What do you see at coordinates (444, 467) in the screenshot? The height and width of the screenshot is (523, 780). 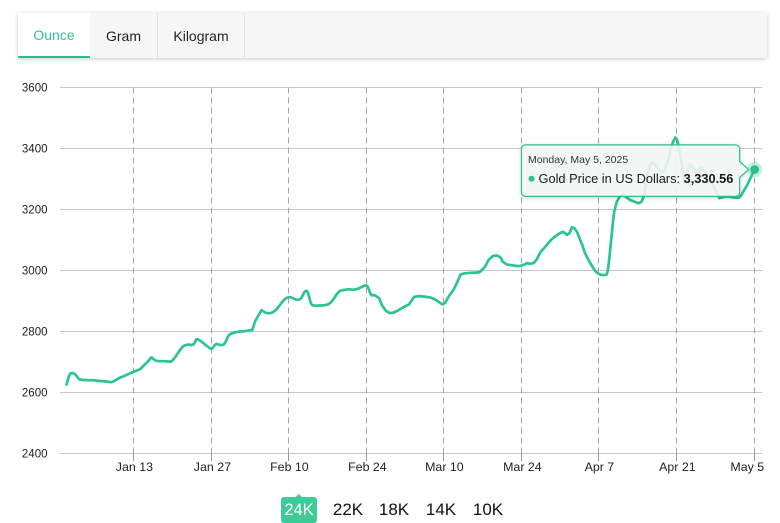 I see `svg-text: Mar 10` at bounding box center [444, 467].